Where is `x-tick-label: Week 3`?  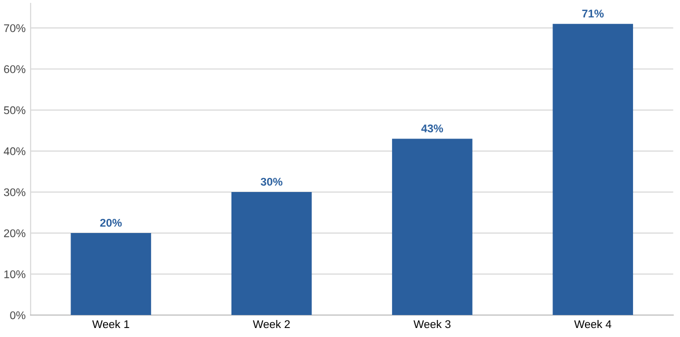 x-tick-label: Week 3 is located at coordinates (432, 324).